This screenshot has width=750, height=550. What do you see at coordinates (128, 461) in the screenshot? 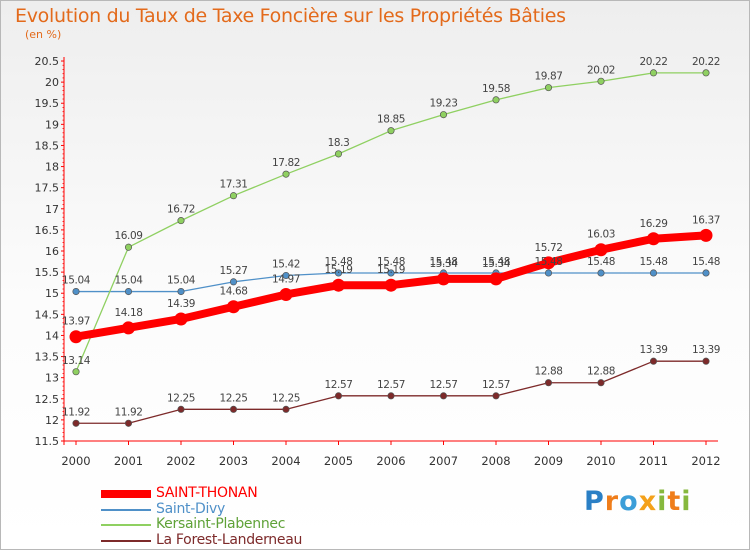
I see `x-tick-label: 2001` at bounding box center [128, 461].